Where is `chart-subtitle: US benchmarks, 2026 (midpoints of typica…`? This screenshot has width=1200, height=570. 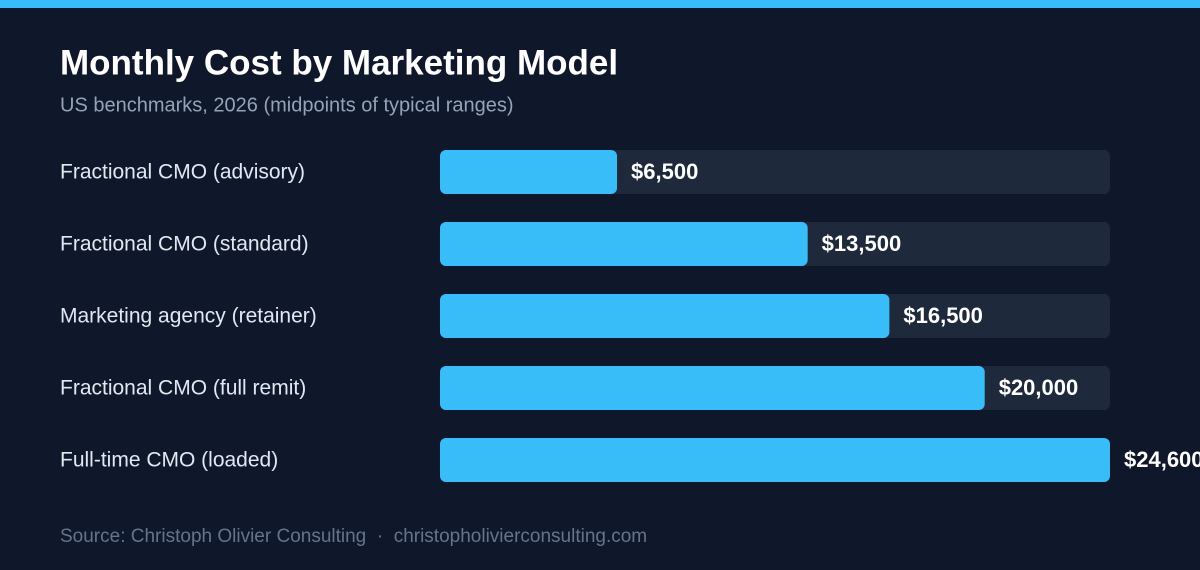 chart-subtitle: US benchmarks, 2026 (midpoints of typica… is located at coordinates (287, 105).